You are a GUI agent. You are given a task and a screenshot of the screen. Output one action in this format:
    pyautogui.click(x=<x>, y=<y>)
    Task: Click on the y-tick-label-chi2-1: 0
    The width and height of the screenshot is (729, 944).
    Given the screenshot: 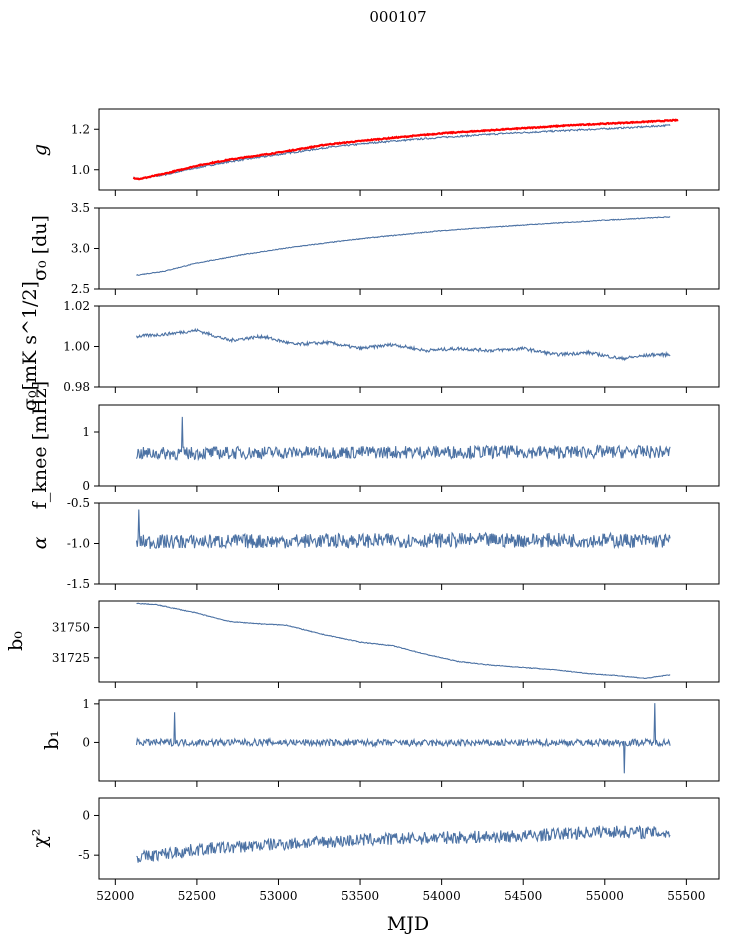 What is the action you would take?
    pyautogui.click(x=86, y=815)
    